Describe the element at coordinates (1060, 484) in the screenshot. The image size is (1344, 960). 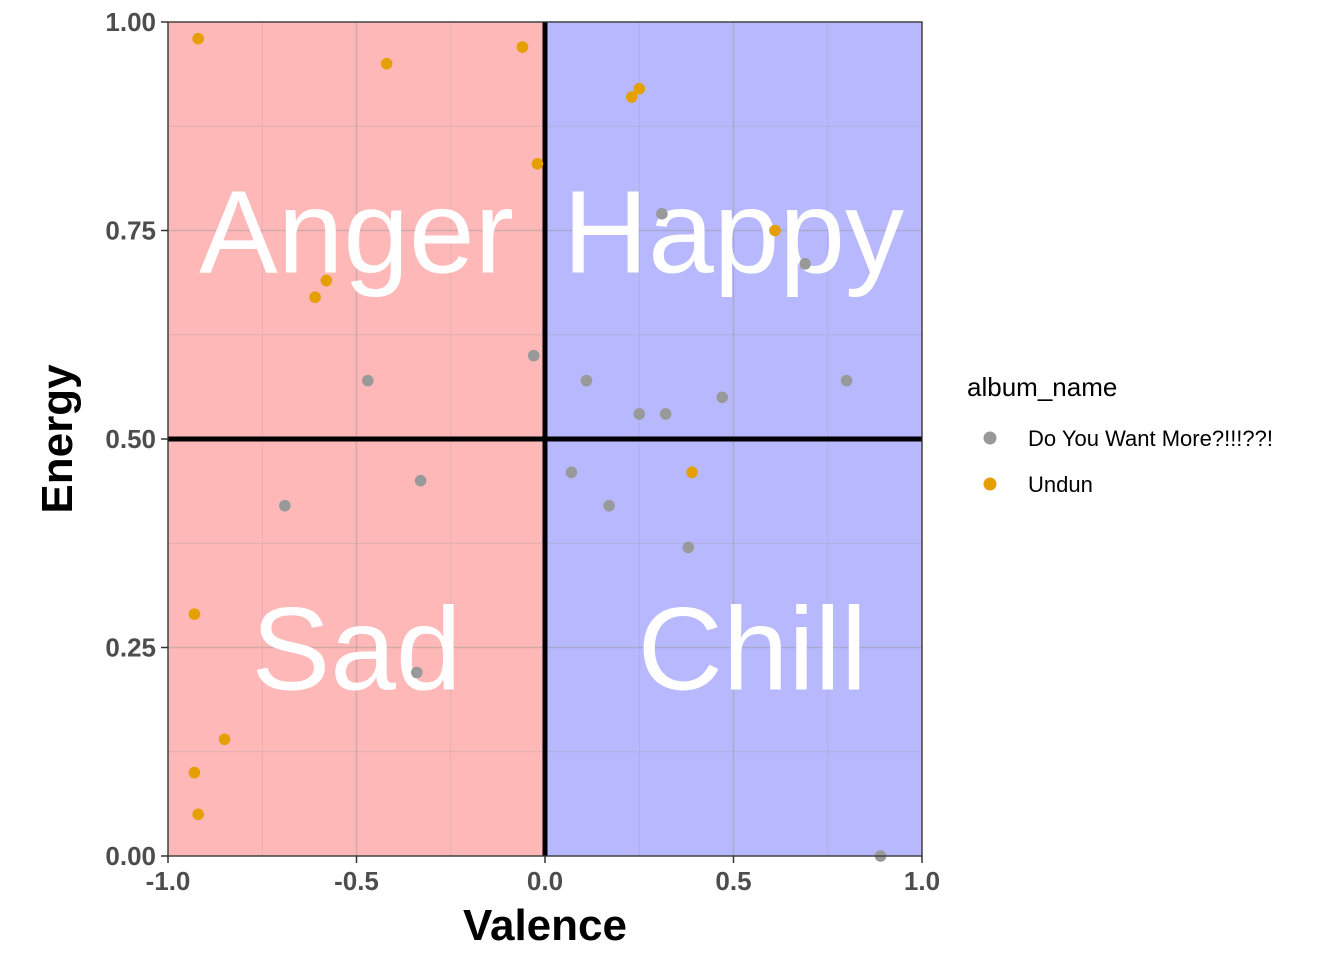
I see `legend-label-1: Undun` at that location.